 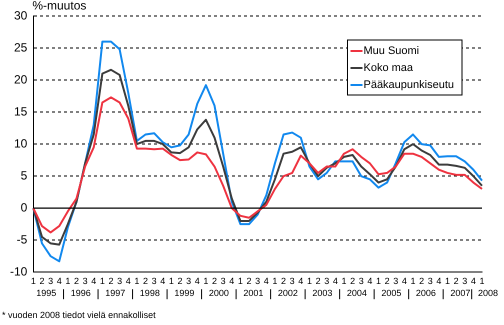 What do you see at coordinates (21, 15) in the screenshot?
I see `y-tick-label: 30` at bounding box center [21, 15].